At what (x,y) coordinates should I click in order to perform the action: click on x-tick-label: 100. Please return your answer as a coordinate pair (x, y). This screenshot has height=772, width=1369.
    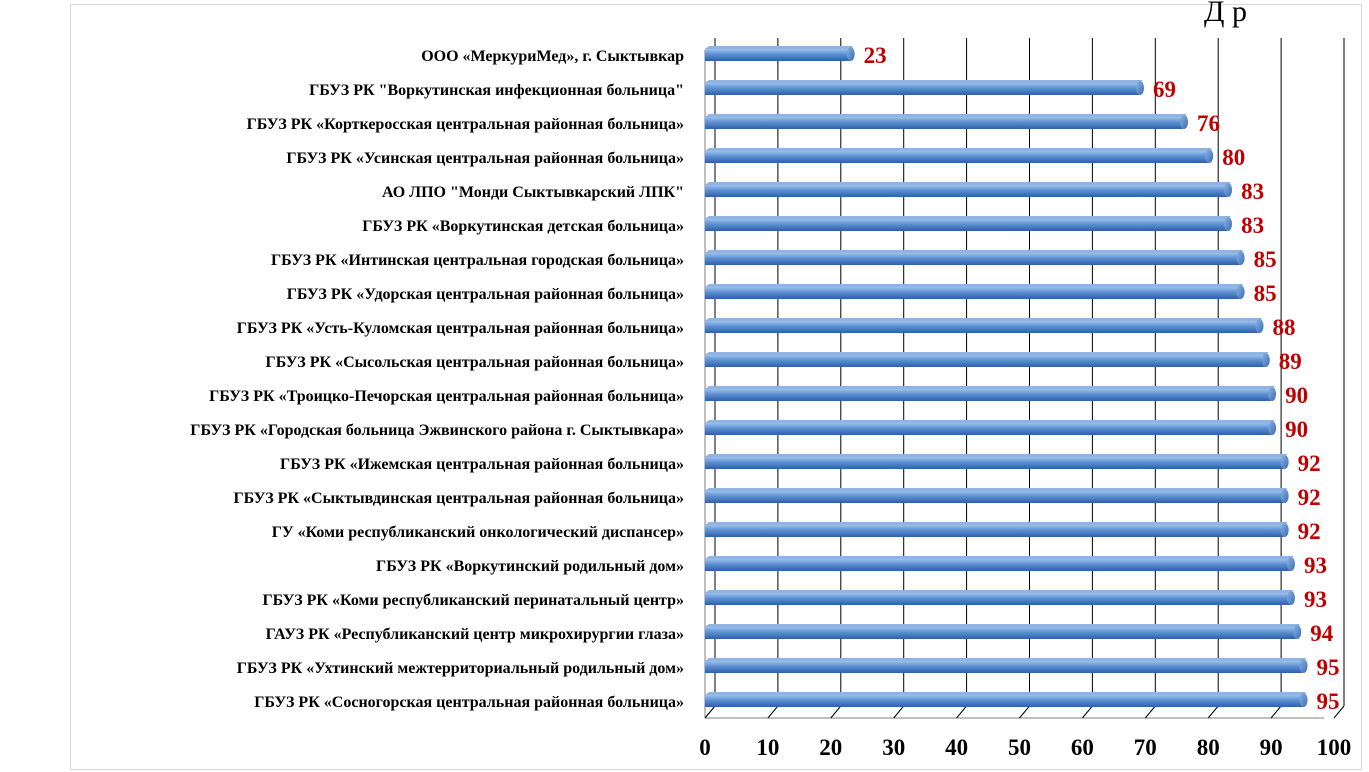
    Looking at the image, I should click on (1334, 747).